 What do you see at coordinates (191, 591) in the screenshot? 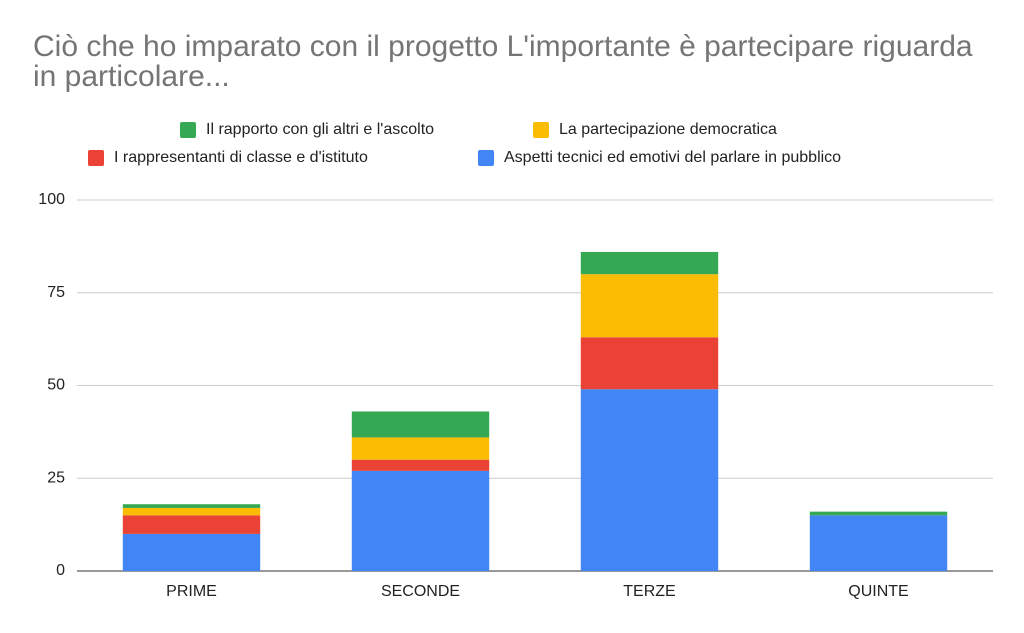
I see `x-tick-label: PRIME` at bounding box center [191, 591].